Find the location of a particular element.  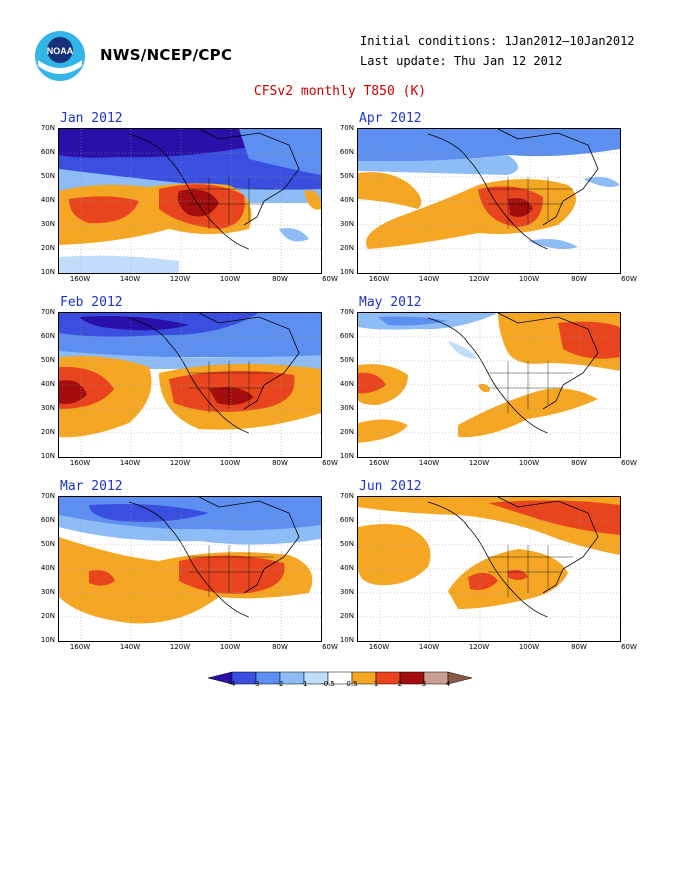

map-panel-feb is located at coordinates (190, 385).